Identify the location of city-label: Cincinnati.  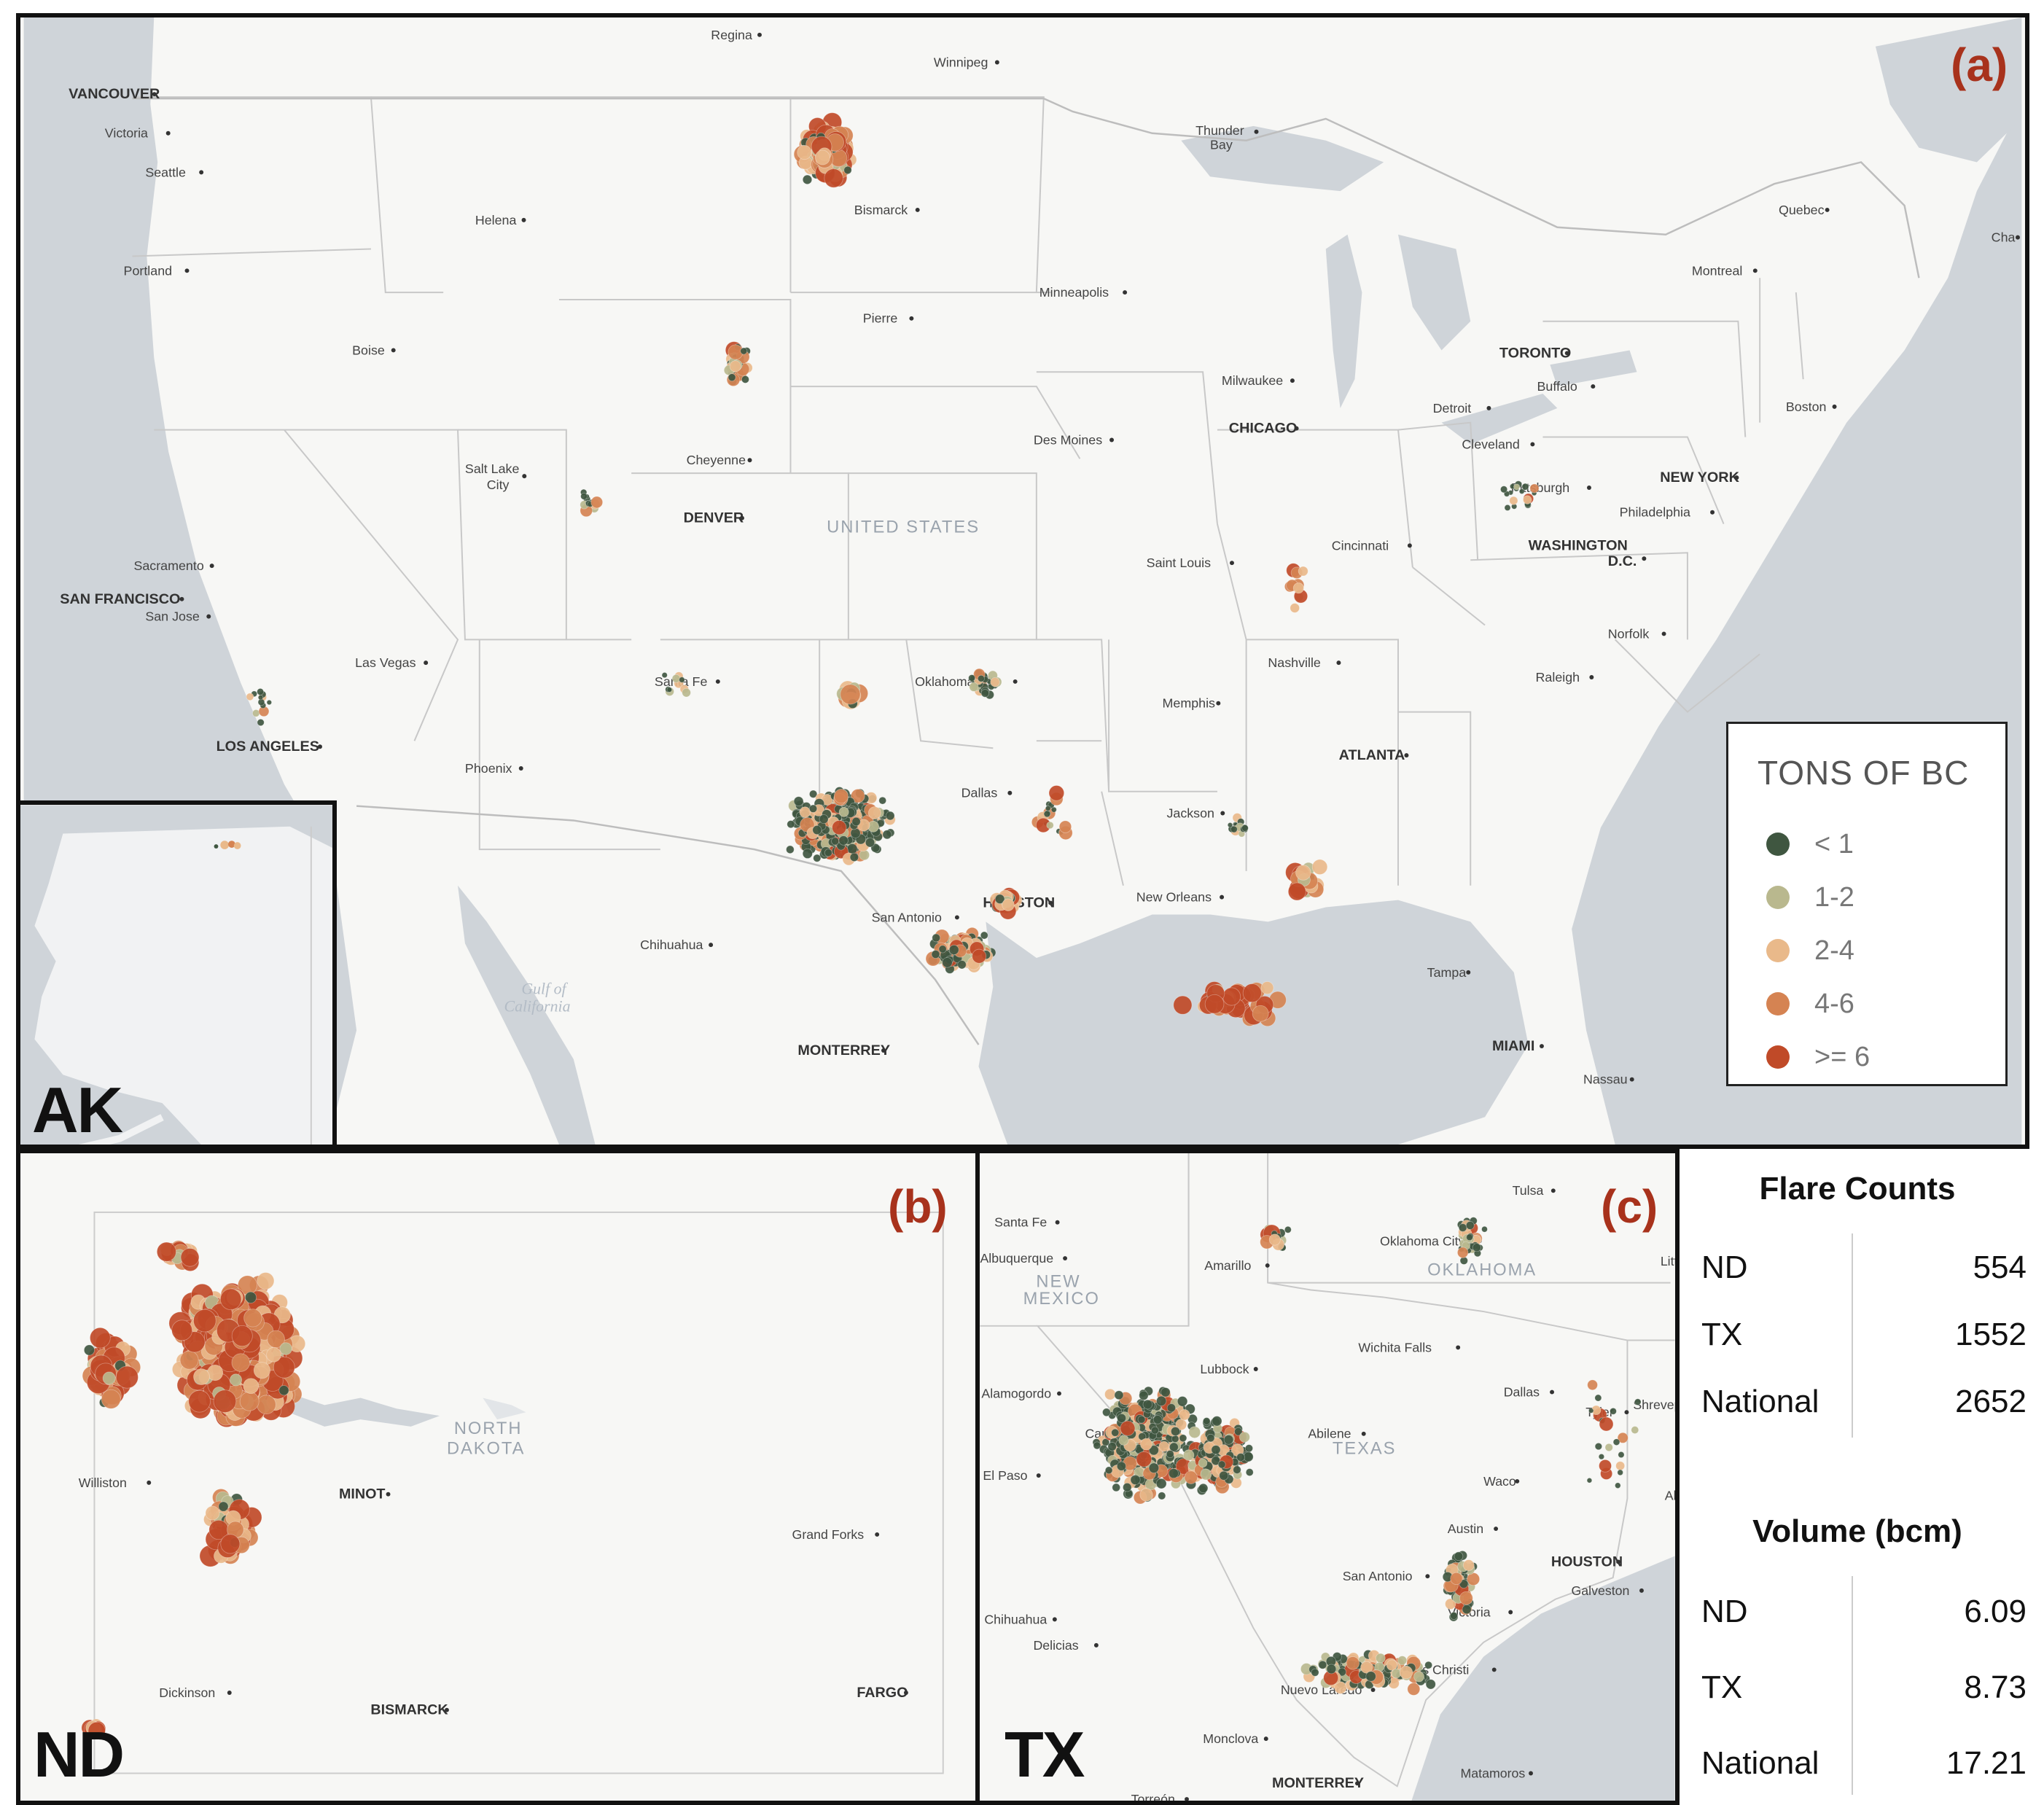
(1361, 545).